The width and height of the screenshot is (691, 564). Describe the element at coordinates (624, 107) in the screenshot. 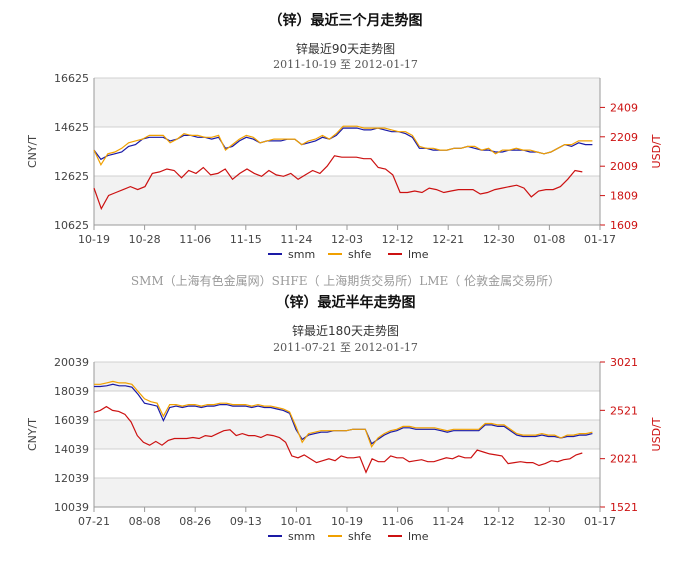

I see `chart1-y2-tick-label: 2409` at that location.